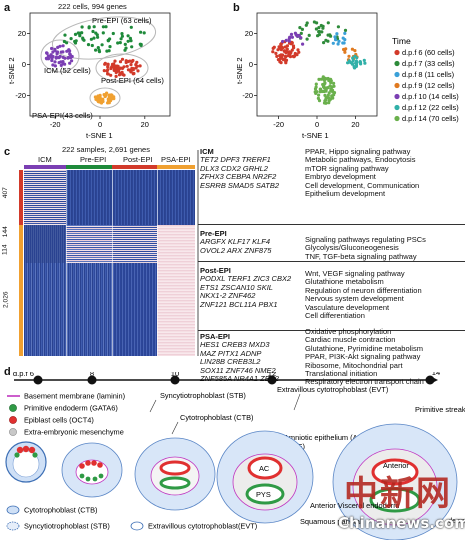 The width and height of the screenshot is (465, 540). Describe the element at coordinates (264, 468) in the screenshot. I see `label-ac: AC` at that location.